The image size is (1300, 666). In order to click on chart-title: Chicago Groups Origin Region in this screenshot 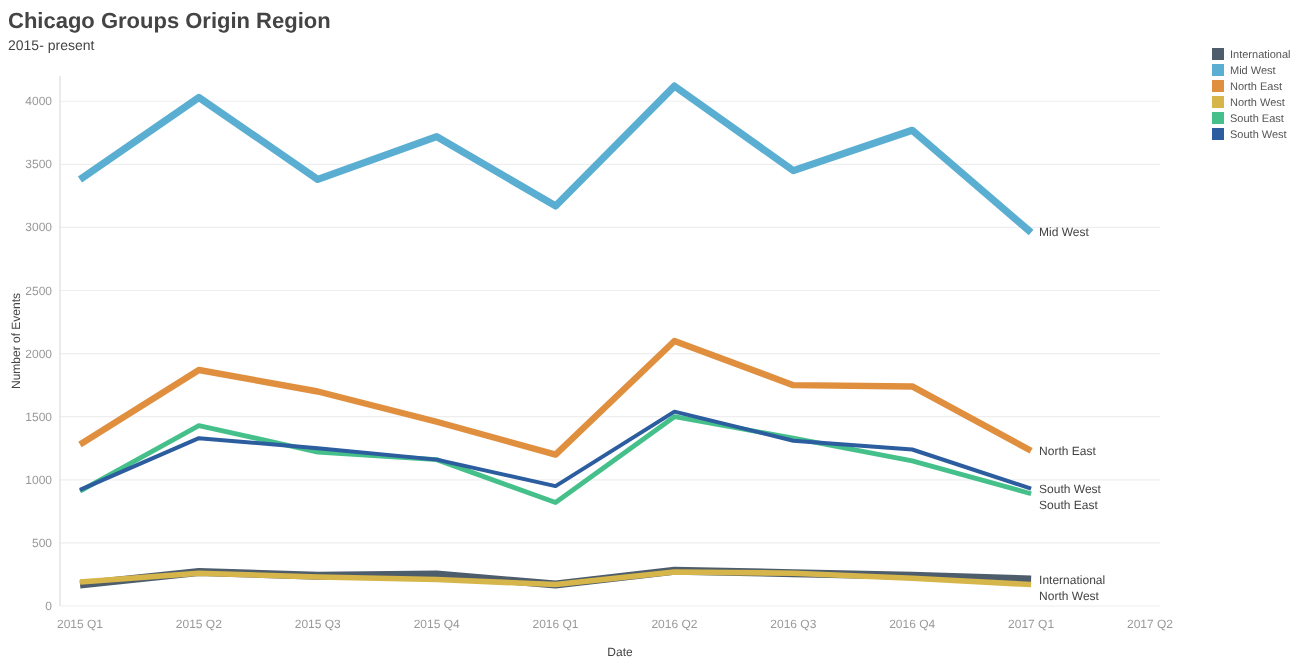, I will do `click(170, 22)`.